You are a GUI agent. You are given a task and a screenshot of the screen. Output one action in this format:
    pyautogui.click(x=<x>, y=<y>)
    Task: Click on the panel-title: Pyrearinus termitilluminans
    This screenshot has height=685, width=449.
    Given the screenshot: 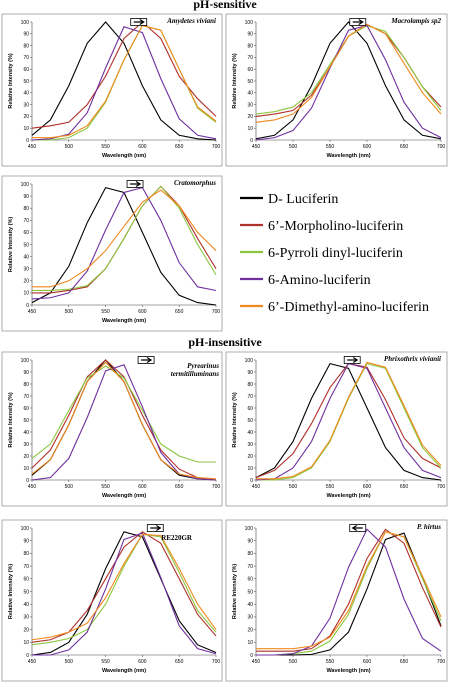 What is the action you would take?
    pyautogui.click(x=194, y=370)
    